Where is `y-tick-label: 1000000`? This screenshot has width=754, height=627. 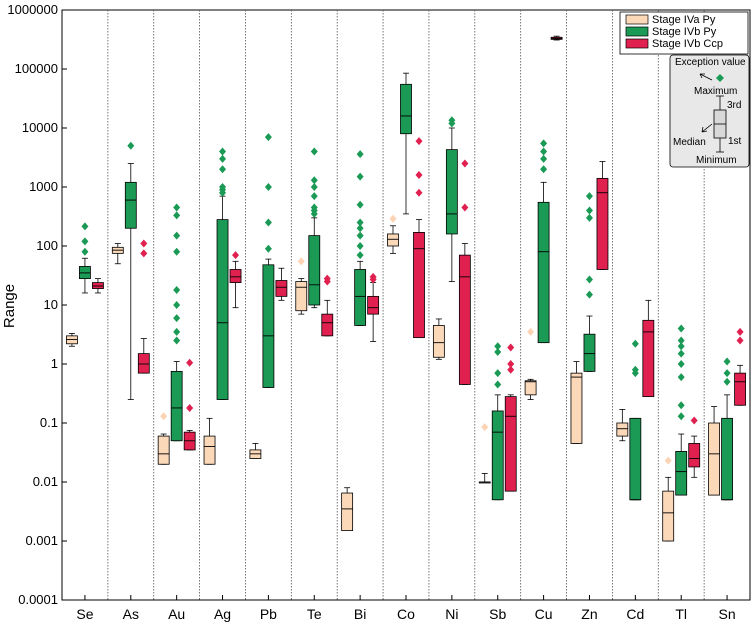
y-tick-label: 1000000 is located at coordinates (32, 9).